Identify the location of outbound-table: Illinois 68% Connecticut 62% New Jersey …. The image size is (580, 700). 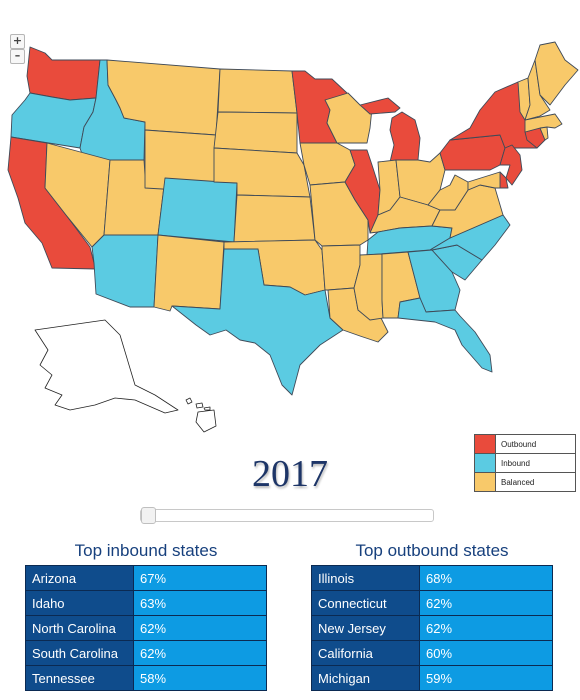
(432, 628).